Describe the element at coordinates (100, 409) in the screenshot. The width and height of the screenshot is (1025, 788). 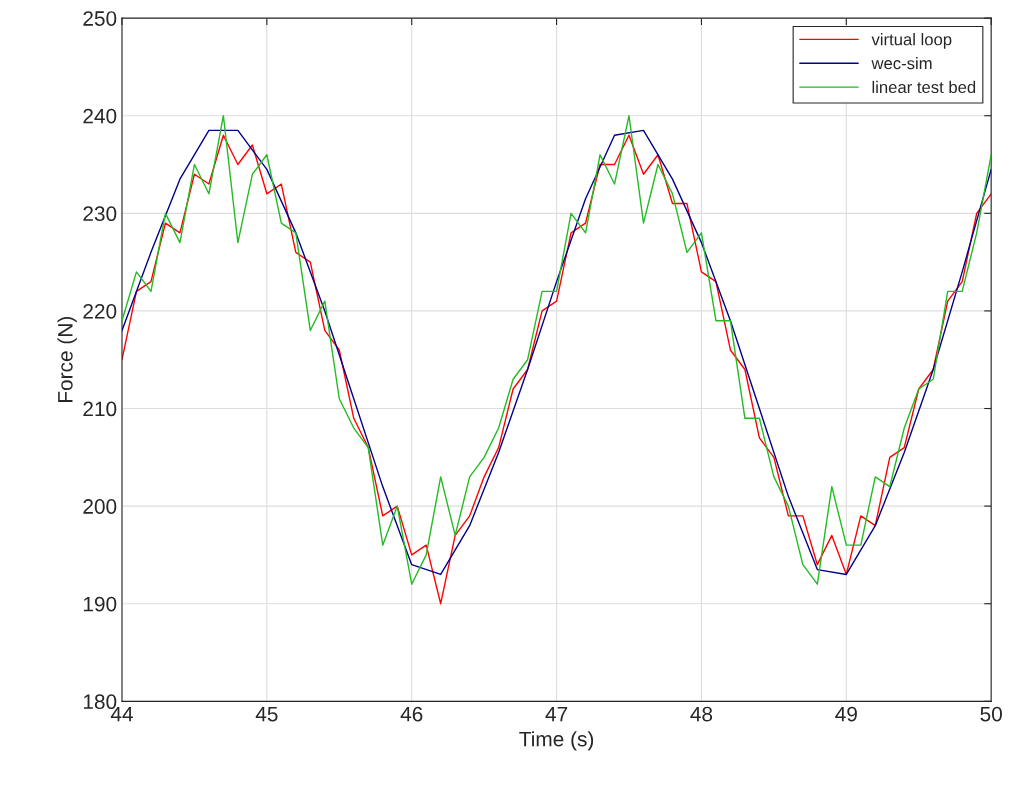
I see `y-tick-label: 210` at that location.